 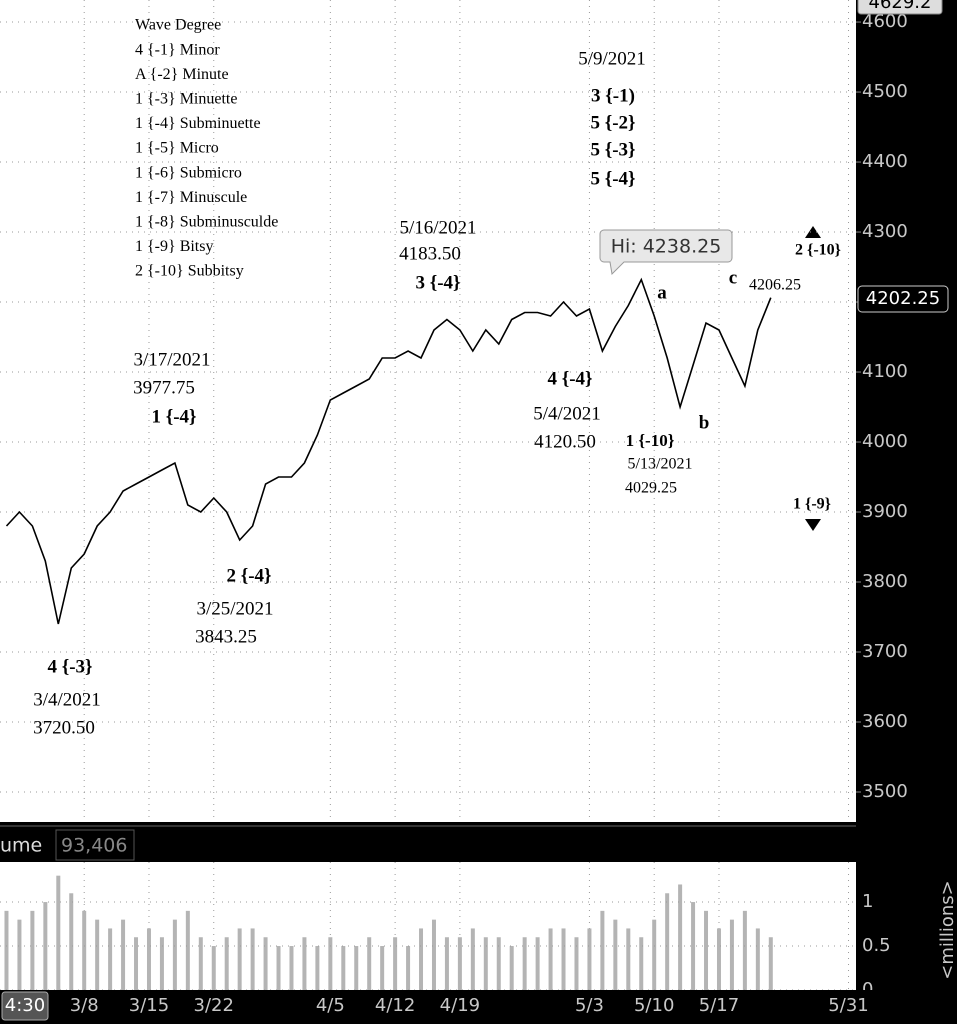 I want to click on annotation: b, so click(x=704, y=422).